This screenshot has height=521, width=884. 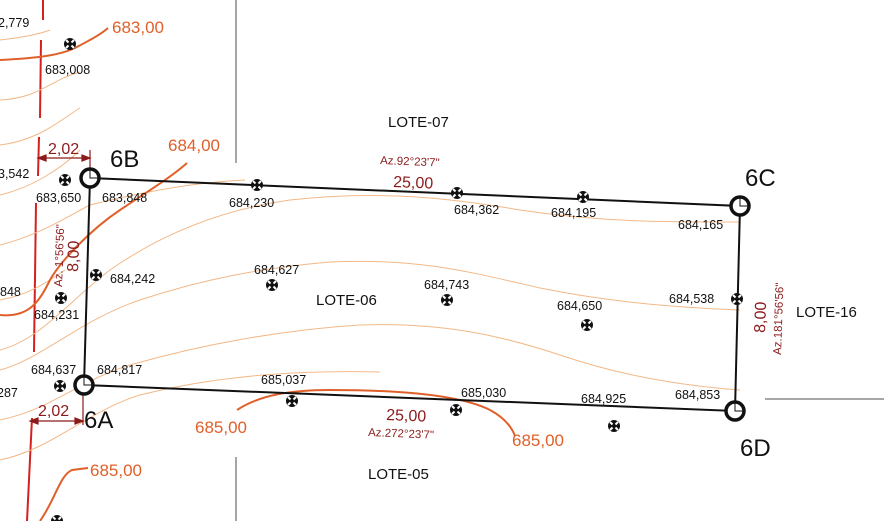 I want to click on elevation-label: 684,231, so click(x=56, y=315).